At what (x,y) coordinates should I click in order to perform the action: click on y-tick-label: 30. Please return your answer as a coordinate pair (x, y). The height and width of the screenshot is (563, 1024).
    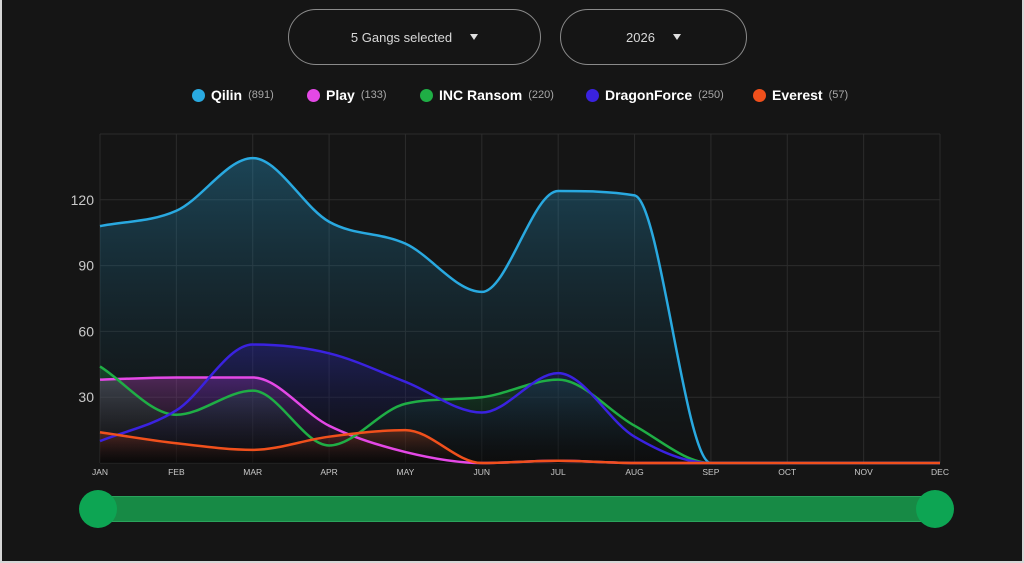
    Looking at the image, I should click on (86, 397).